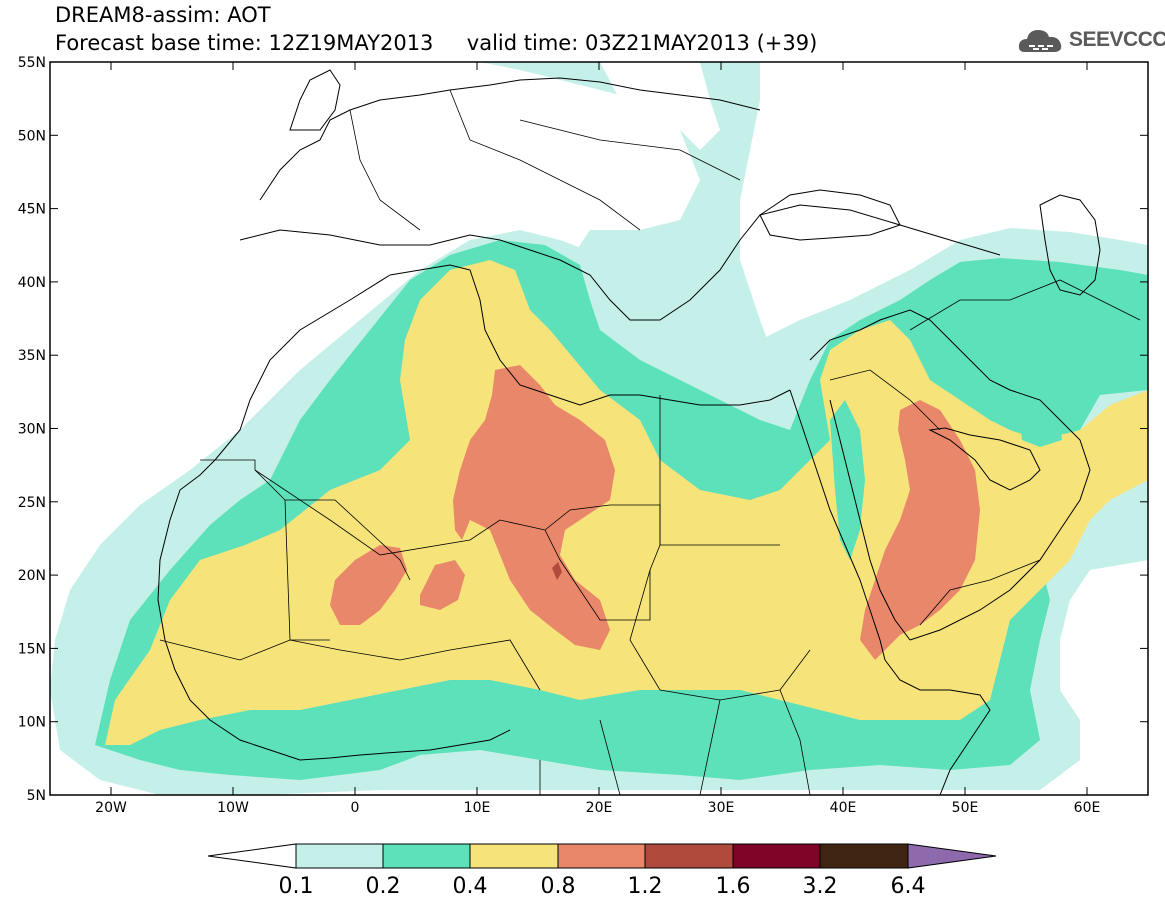  What do you see at coordinates (620, 262) in the screenshot?
I see `coast-europe` at bounding box center [620, 262].